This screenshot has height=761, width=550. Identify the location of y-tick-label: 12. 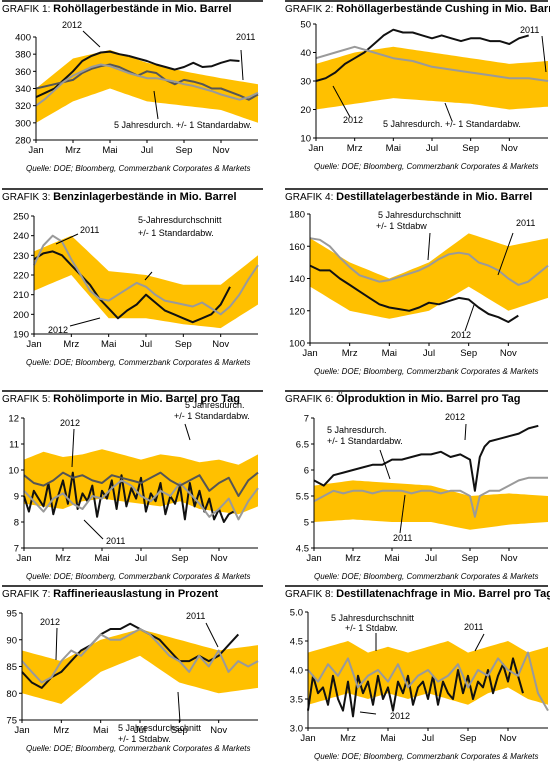
(13, 419).